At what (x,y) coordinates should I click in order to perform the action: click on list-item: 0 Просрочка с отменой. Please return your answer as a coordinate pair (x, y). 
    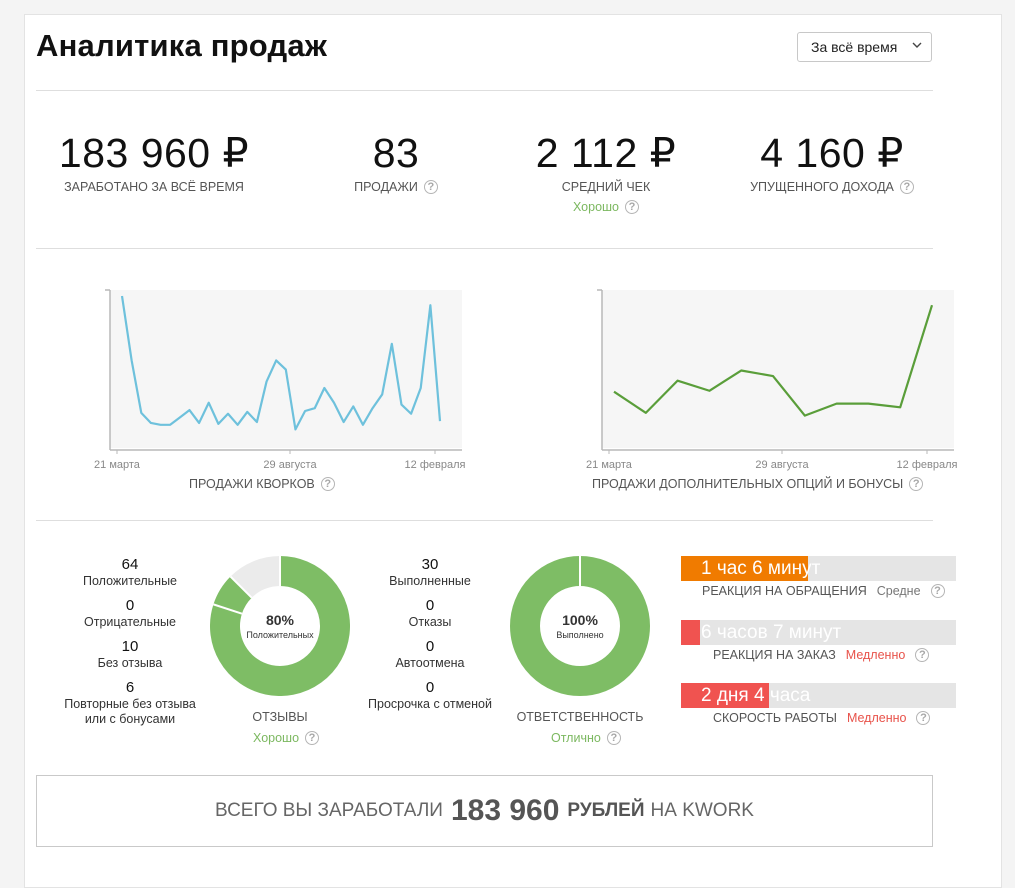
    Looking at the image, I should click on (430, 695).